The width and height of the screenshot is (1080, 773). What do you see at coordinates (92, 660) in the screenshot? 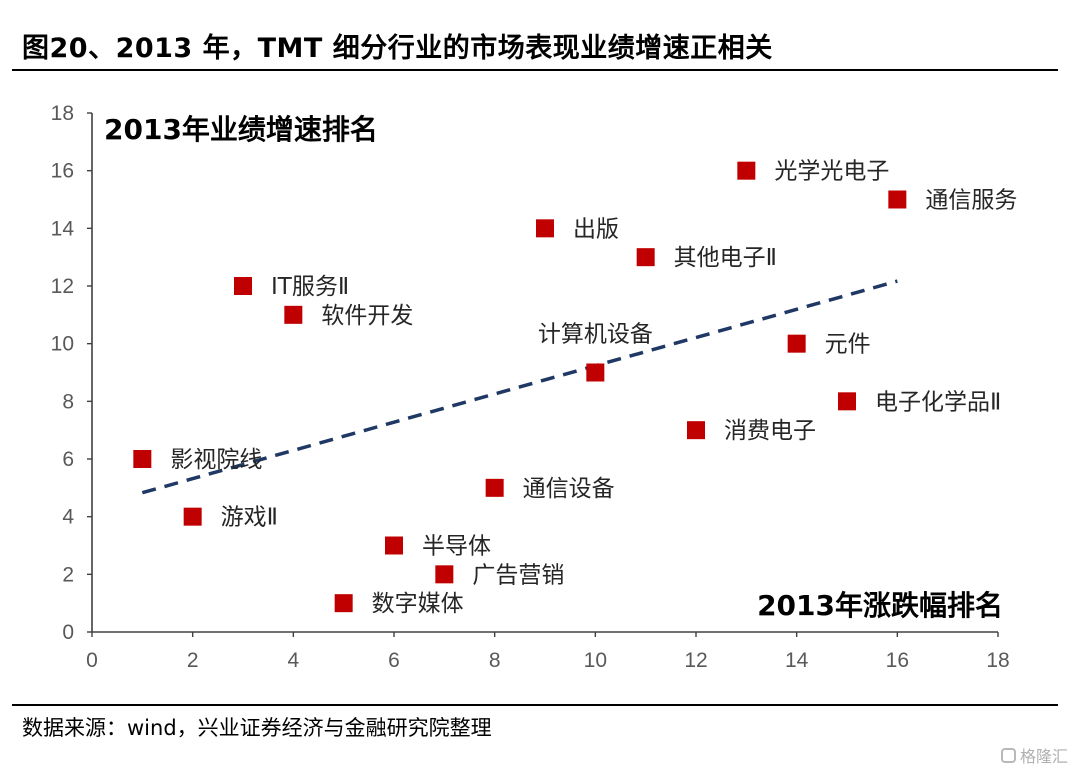
I see `x-tick-label: 0` at bounding box center [92, 660].